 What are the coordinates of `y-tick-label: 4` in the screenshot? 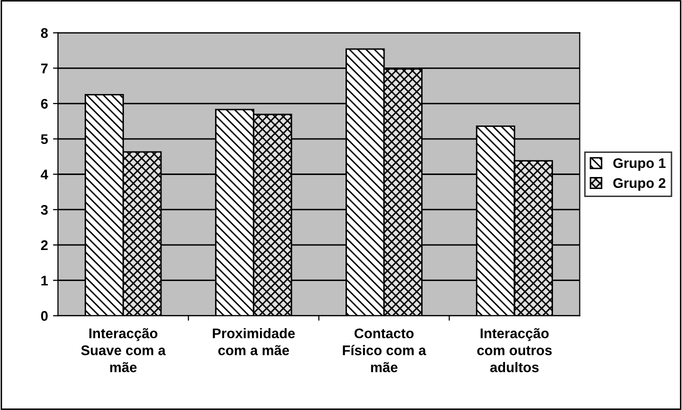 It's located at (44, 175).